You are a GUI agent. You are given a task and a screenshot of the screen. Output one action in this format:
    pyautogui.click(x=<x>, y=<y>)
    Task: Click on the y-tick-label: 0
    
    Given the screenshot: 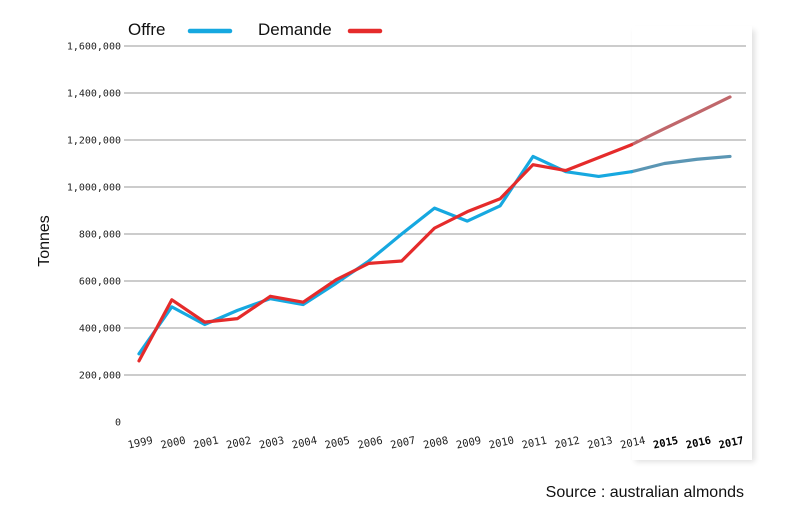 What is the action you would take?
    pyautogui.click(x=118, y=423)
    